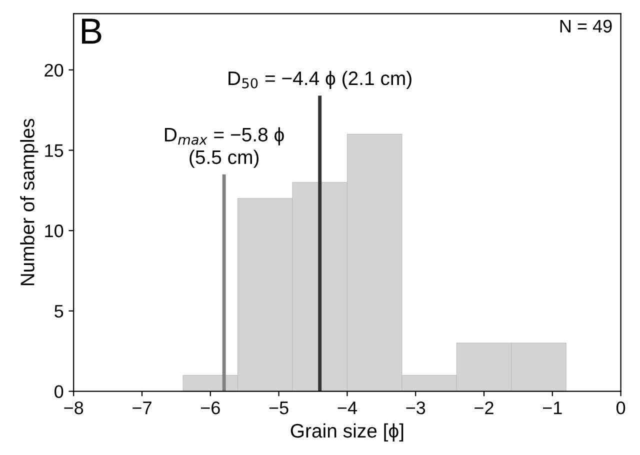  Describe the element at coordinates (29, 202) in the screenshot. I see `y-axis-title: Number of samples` at that location.